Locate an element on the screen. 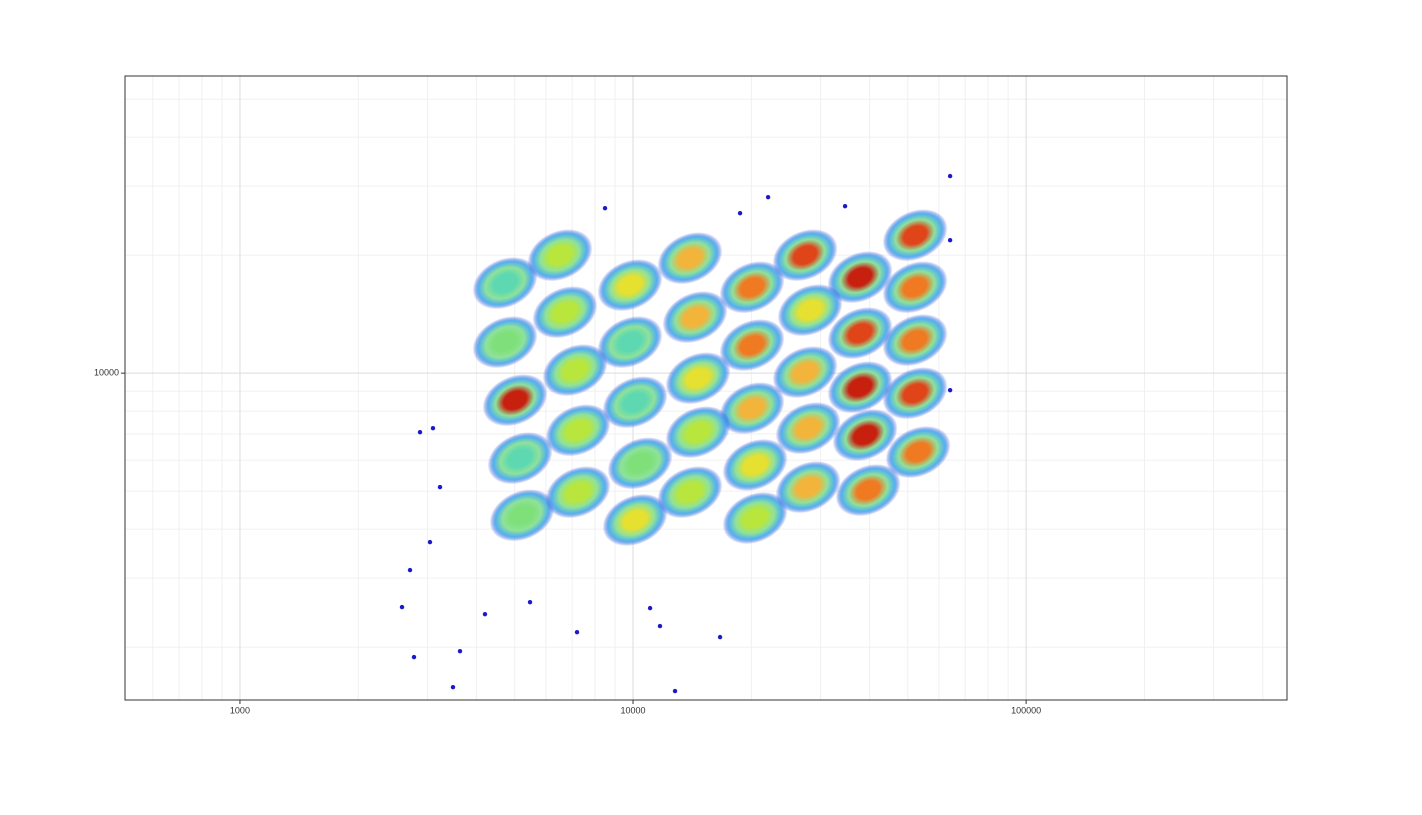 The width and height of the screenshot is (1422, 815). x-tick-label: 100000 is located at coordinates (1026, 710).